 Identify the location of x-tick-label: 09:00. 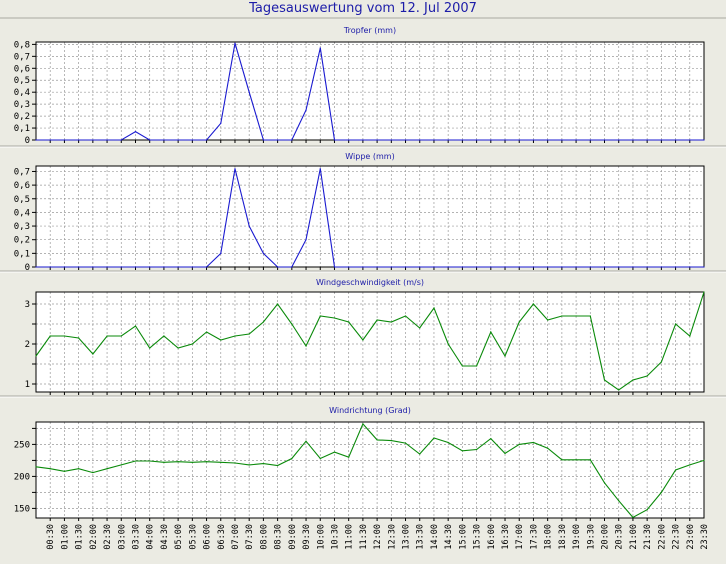
(293, 537).